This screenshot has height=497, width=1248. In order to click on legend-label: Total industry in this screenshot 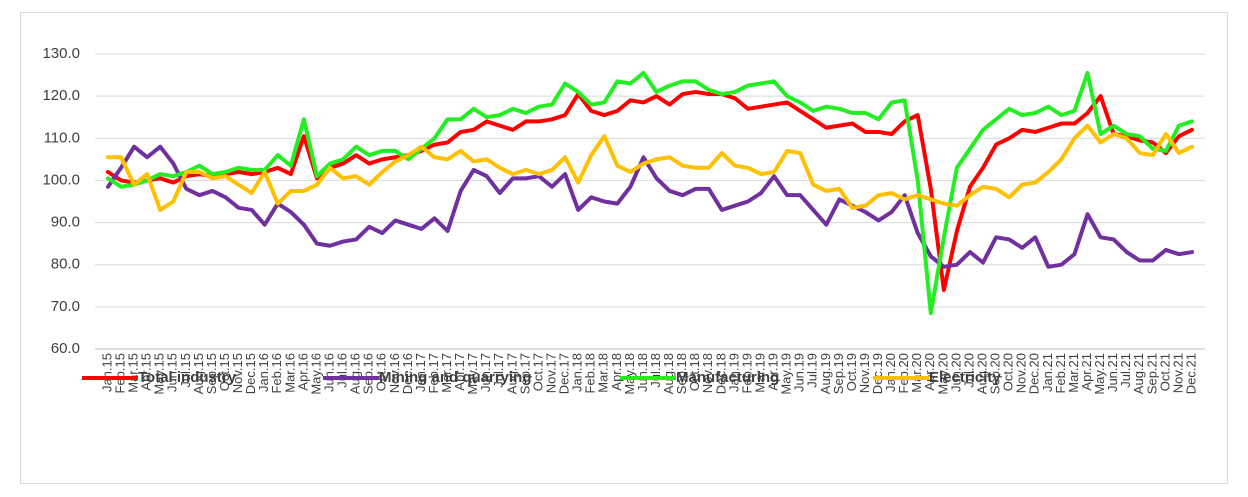, I will do `click(187, 377)`.